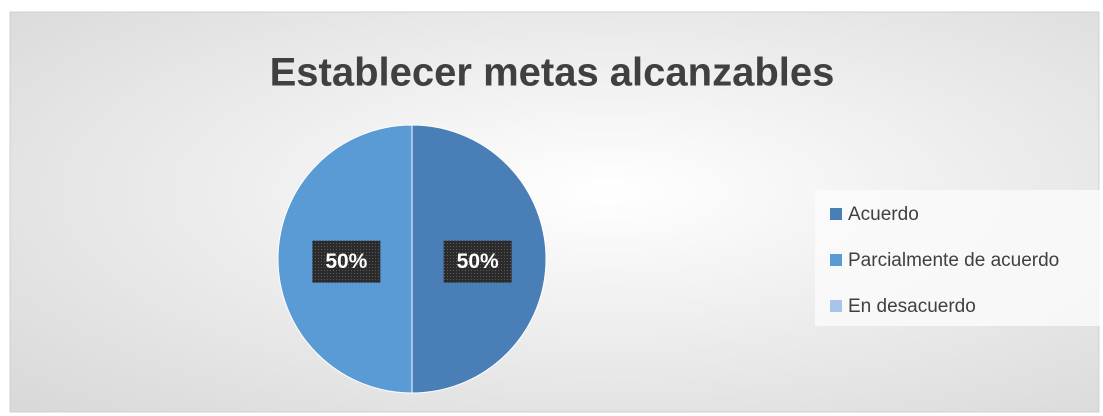 Image resolution: width=1103 pixels, height=416 pixels. I want to click on legend-label: Acuerdo, so click(883, 214).